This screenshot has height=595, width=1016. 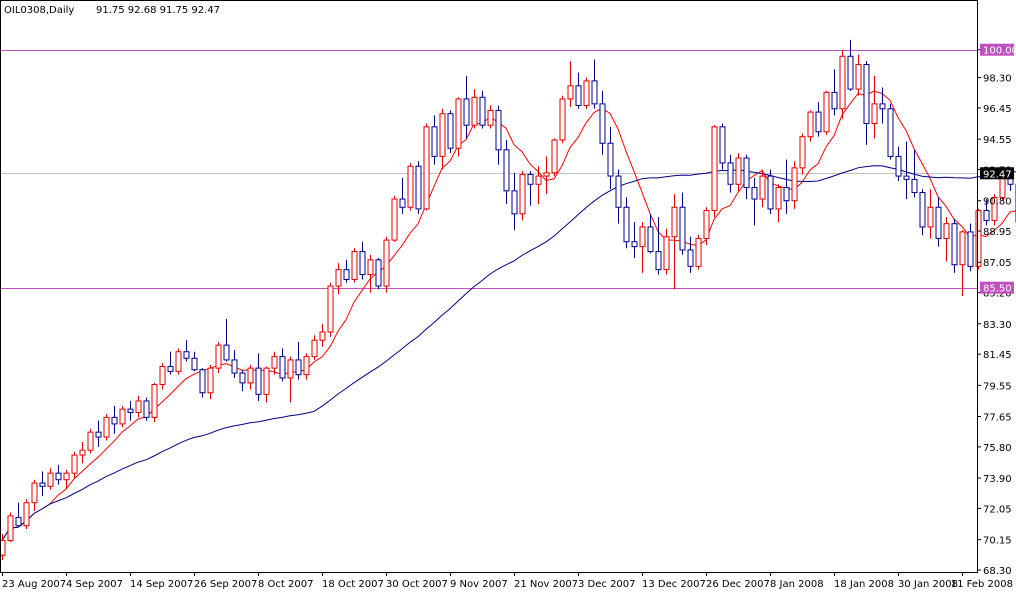 I want to click on y-tick-label: 73.90, so click(x=997, y=479).